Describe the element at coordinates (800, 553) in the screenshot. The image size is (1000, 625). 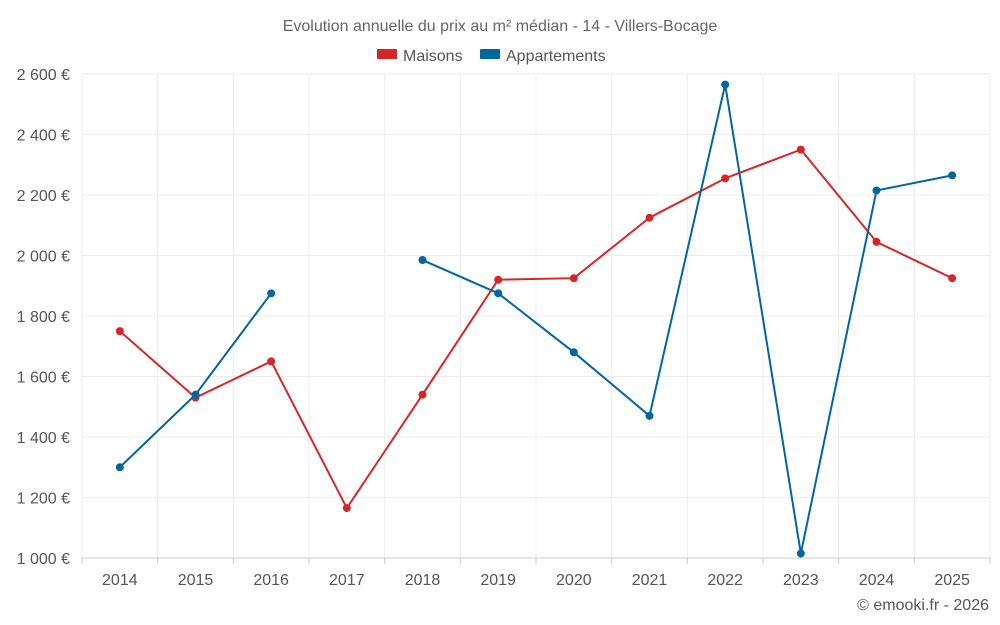
I see `data-point-appartementes-2023` at that location.